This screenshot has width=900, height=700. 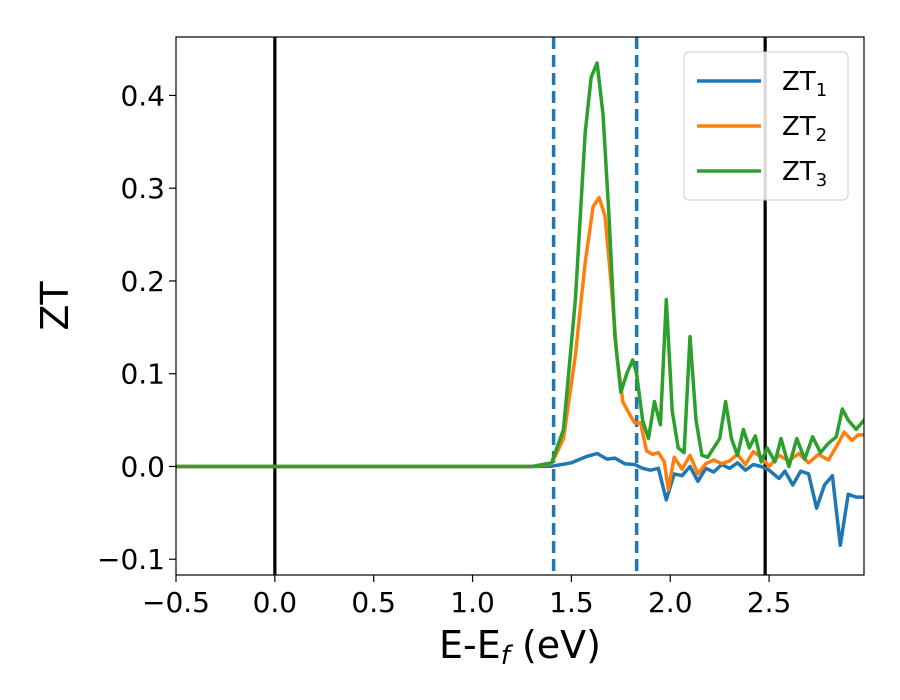 I want to click on x-tick-label: 0.5, so click(x=373, y=602).